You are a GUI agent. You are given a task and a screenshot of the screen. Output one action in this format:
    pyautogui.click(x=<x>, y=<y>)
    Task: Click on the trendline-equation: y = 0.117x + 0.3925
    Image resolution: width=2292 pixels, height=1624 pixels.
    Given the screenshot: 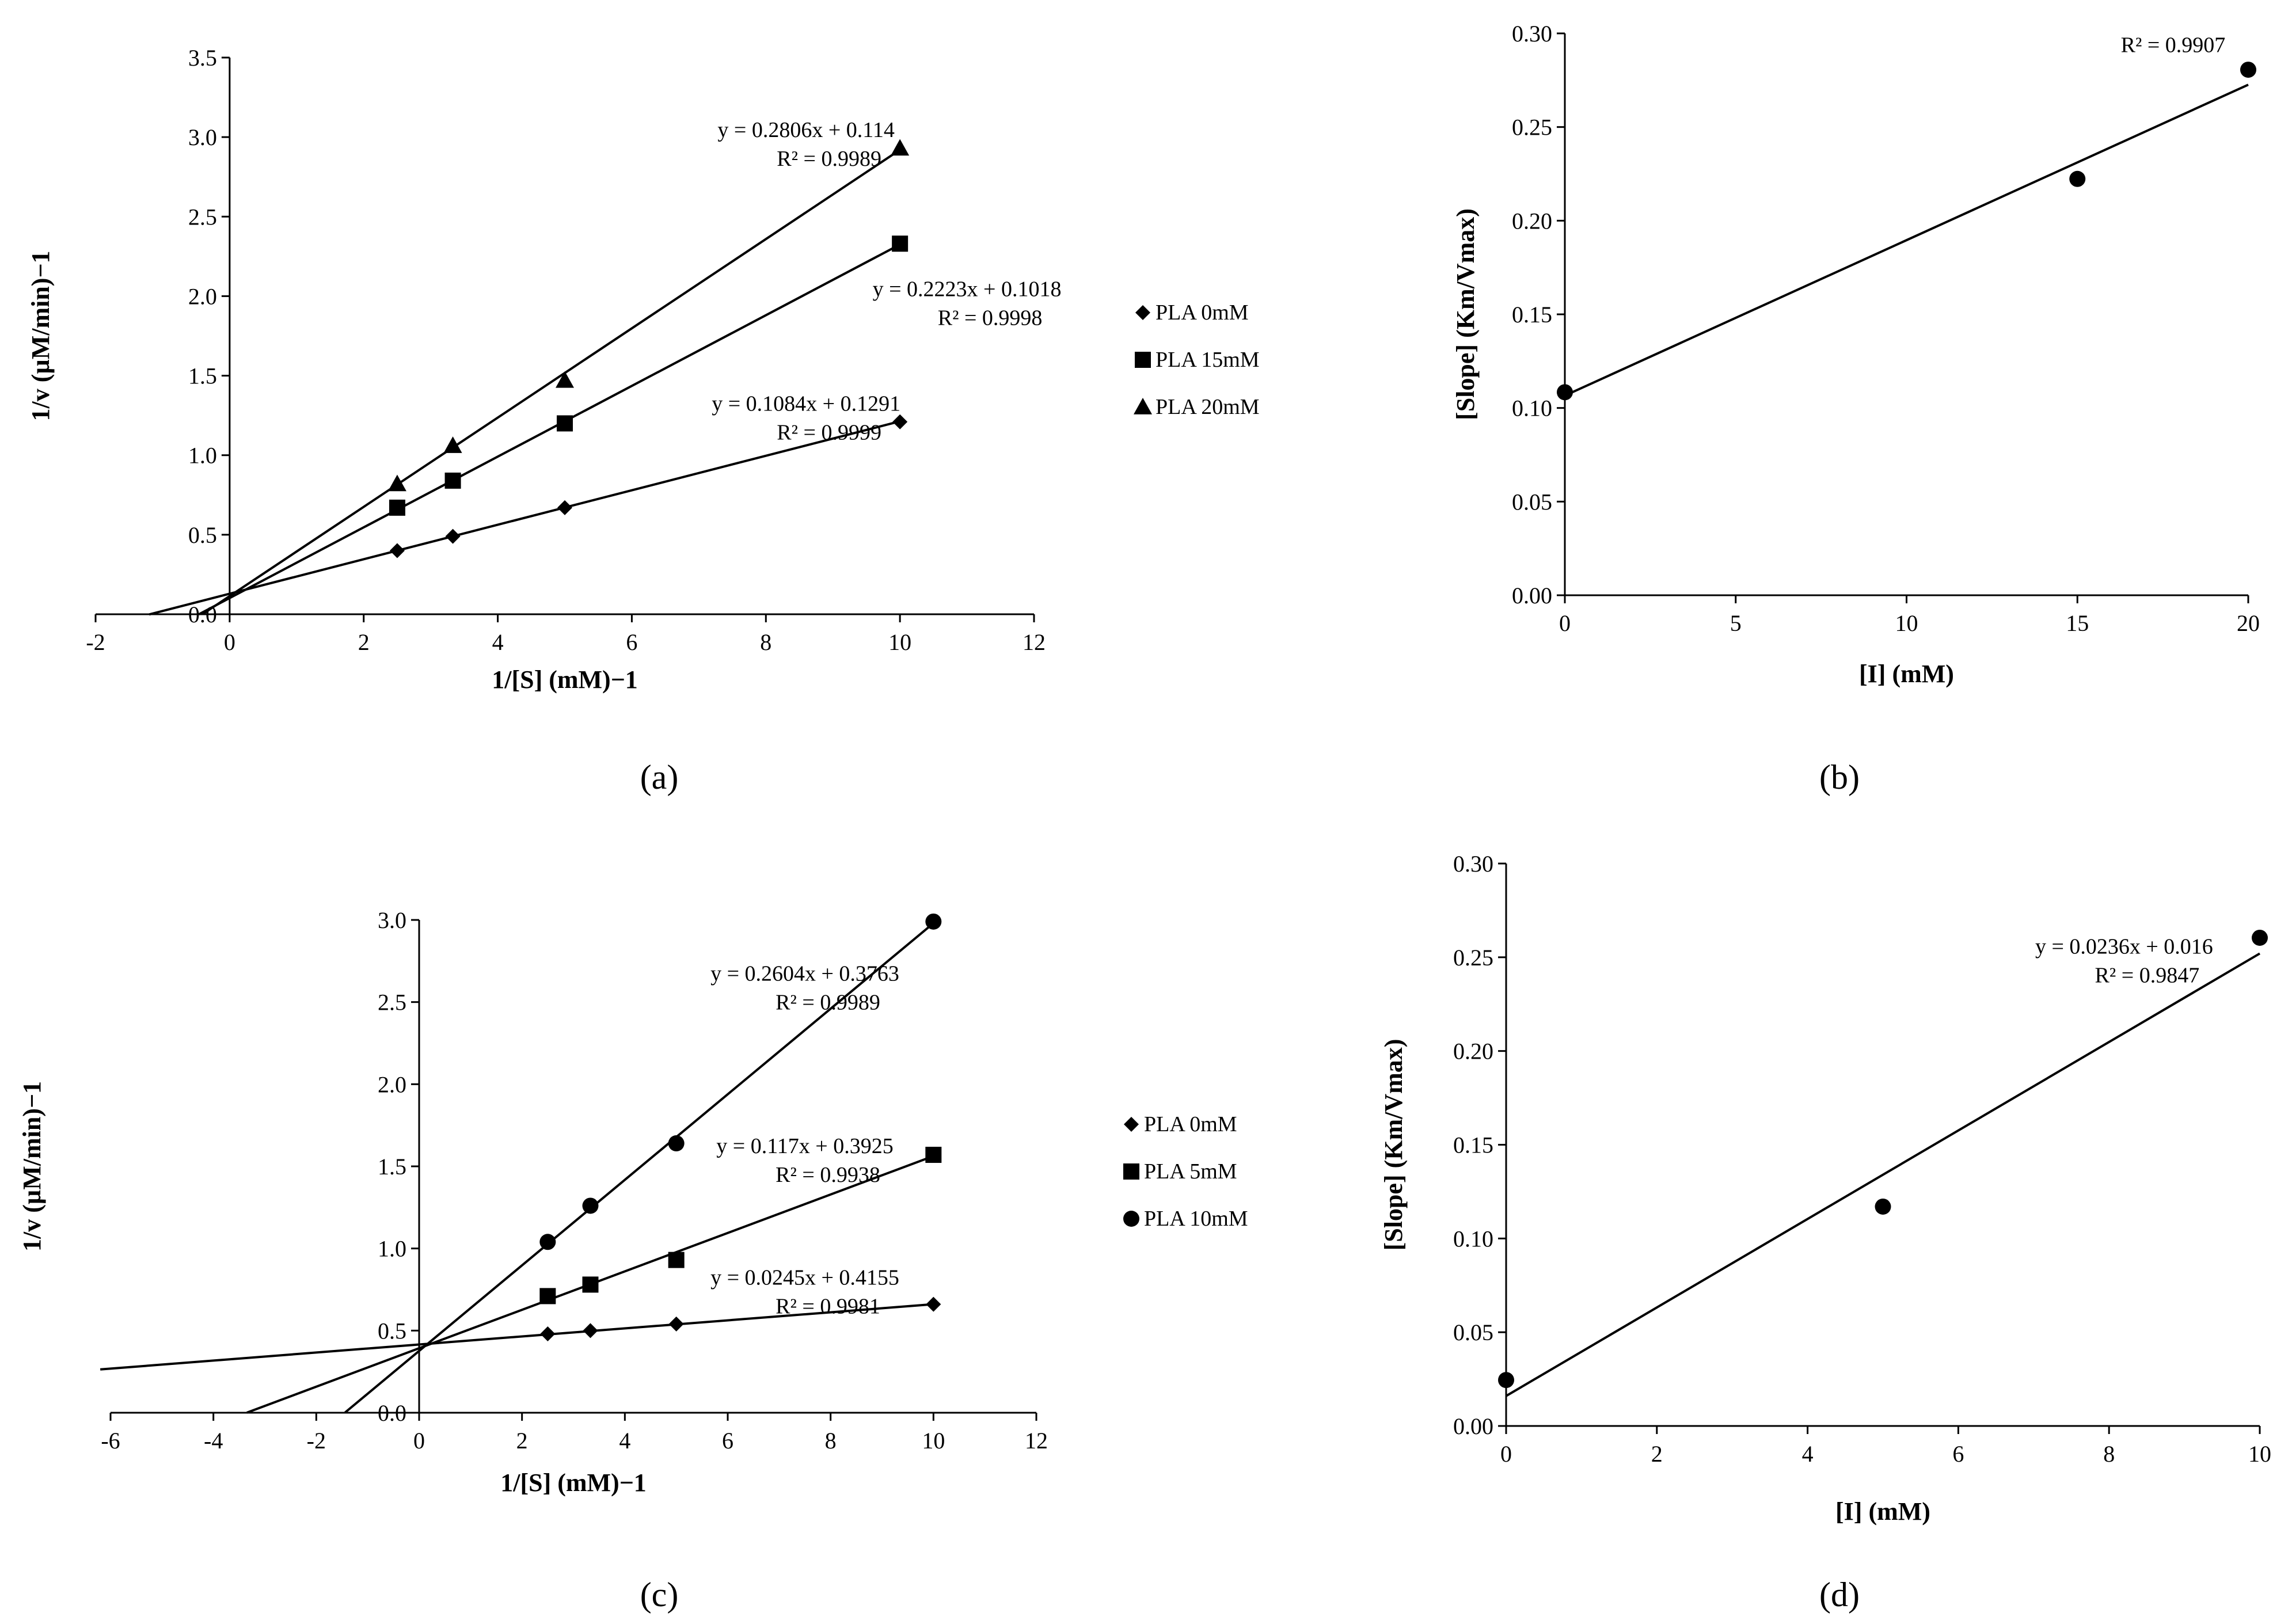 What is the action you would take?
    pyautogui.click(x=804, y=1146)
    